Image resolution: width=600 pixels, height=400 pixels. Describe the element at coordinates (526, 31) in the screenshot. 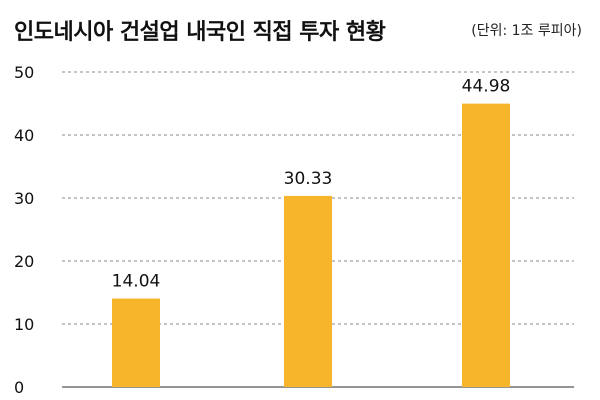

I see `unit-note: (단위: 1조 루피아)` at that location.